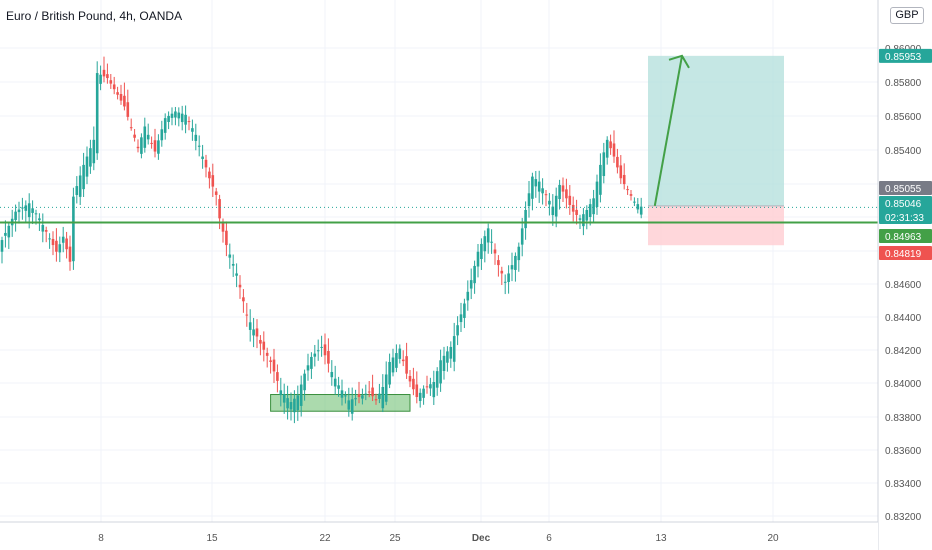 This screenshot has height=550, width=932. What do you see at coordinates (439, 536) in the screenshot?
I see `time-axis` at bounding box center [439, 536].